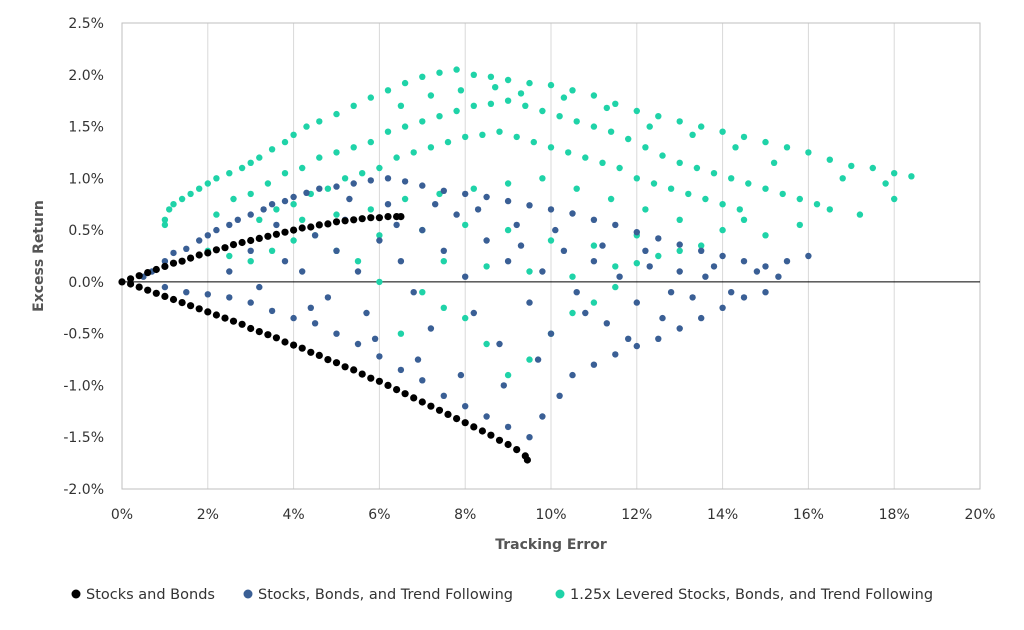 This screenshot has height=630, width=1024. Describe the element at coordinates (76, 594) in the screenshot. I see `legend-marker-stocks-and-bonds` at that location.